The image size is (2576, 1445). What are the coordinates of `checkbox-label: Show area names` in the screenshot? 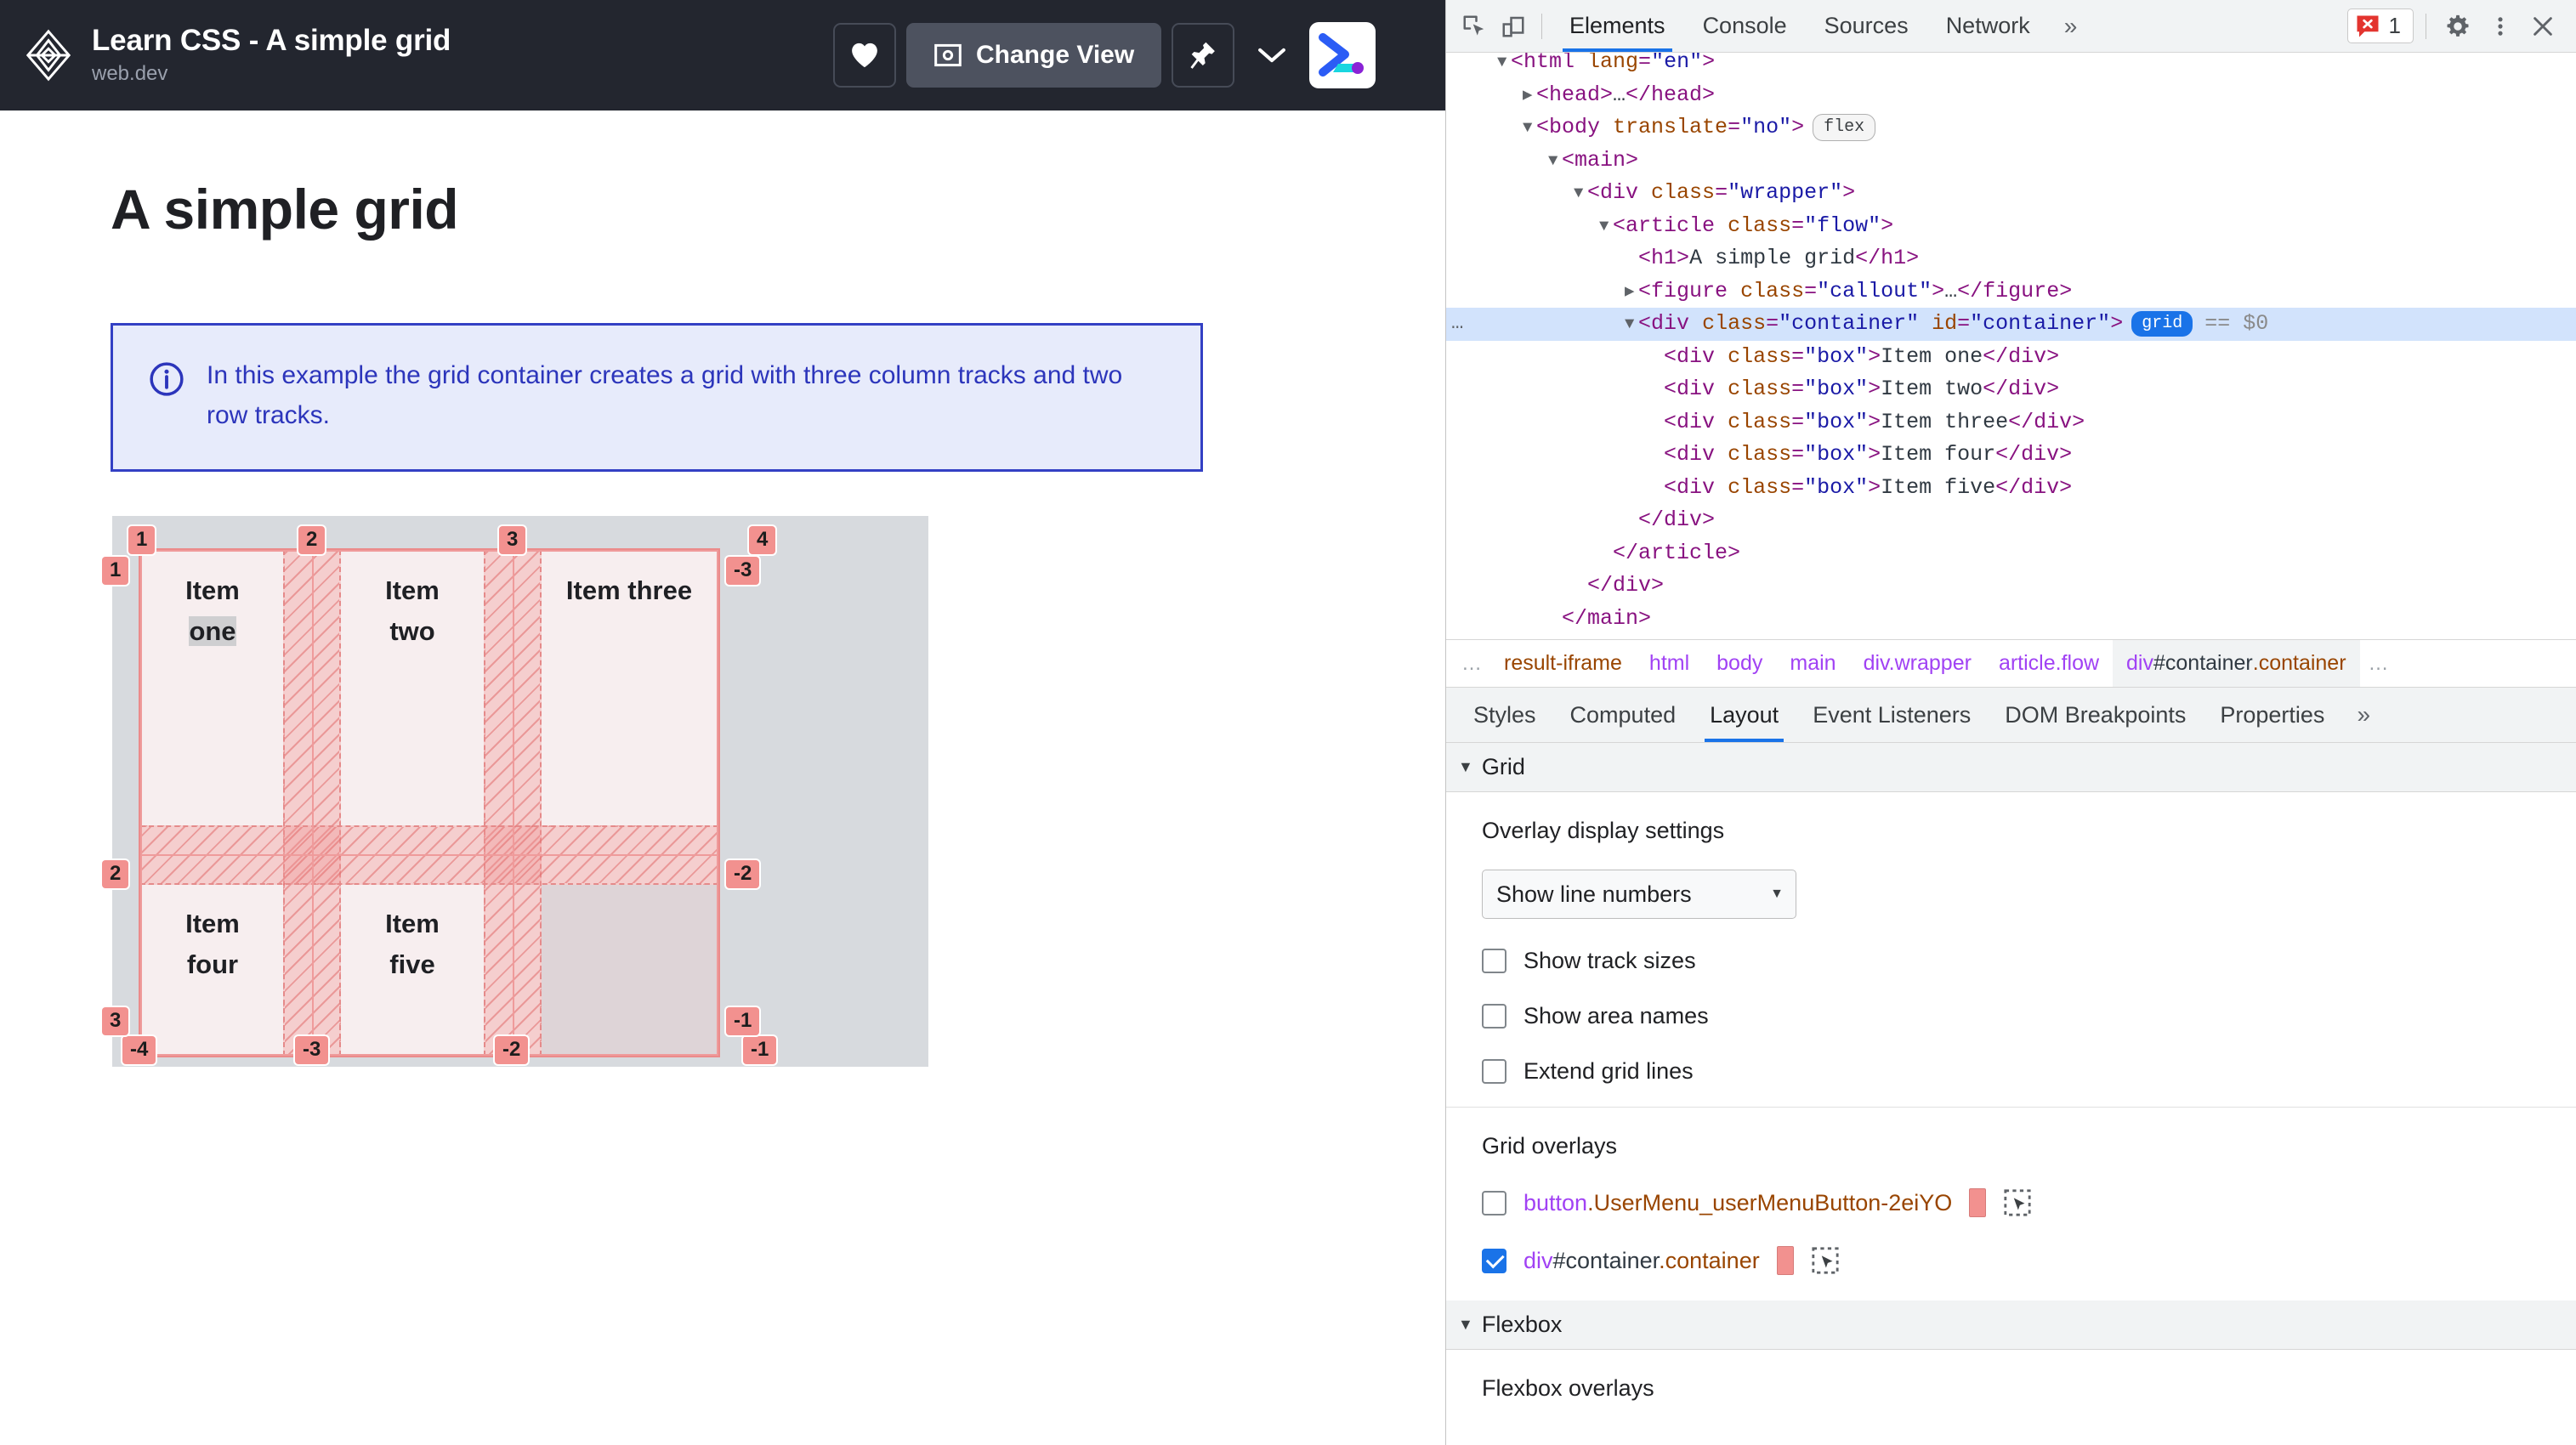 It's located at (1616, 1015).